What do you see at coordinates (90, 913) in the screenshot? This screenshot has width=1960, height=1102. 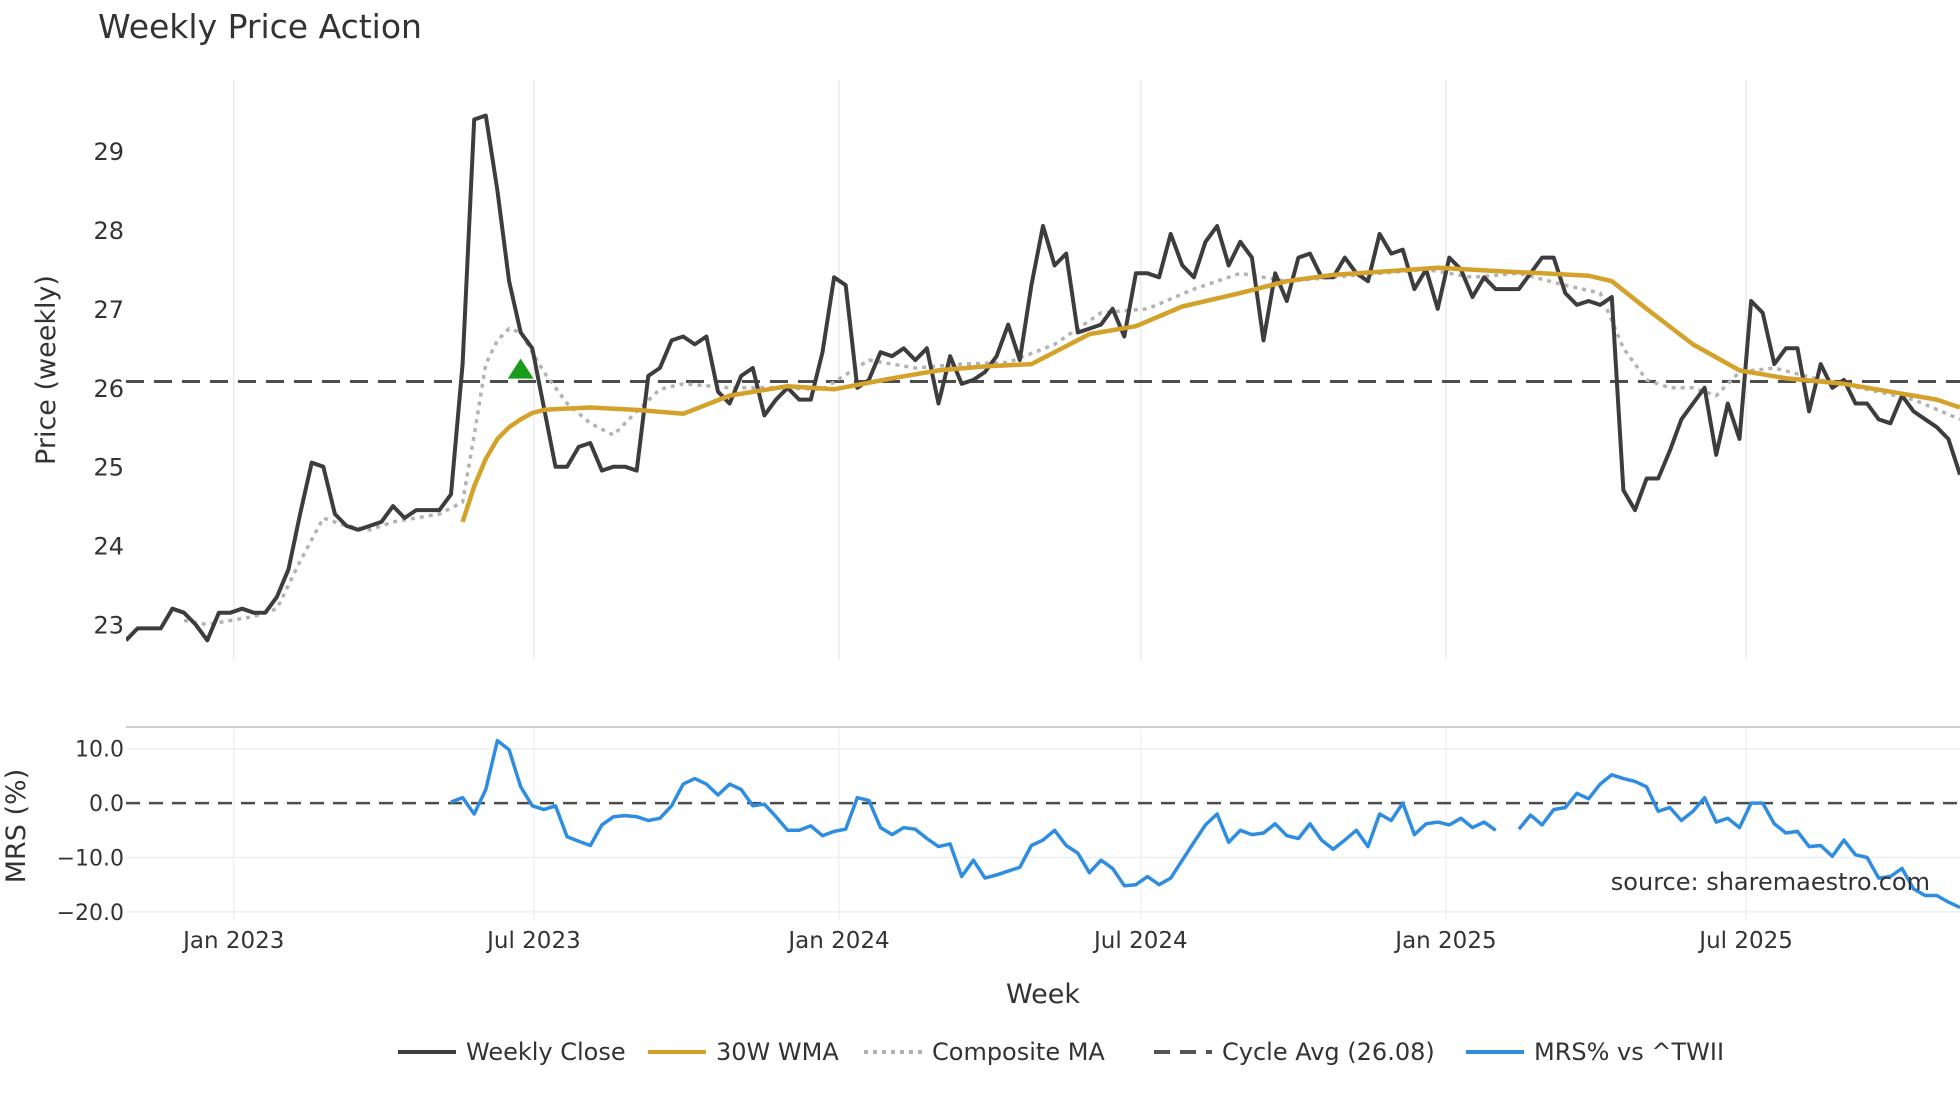 I see `mrs-y-tick: −20.0` at bounding box center [90, 913].